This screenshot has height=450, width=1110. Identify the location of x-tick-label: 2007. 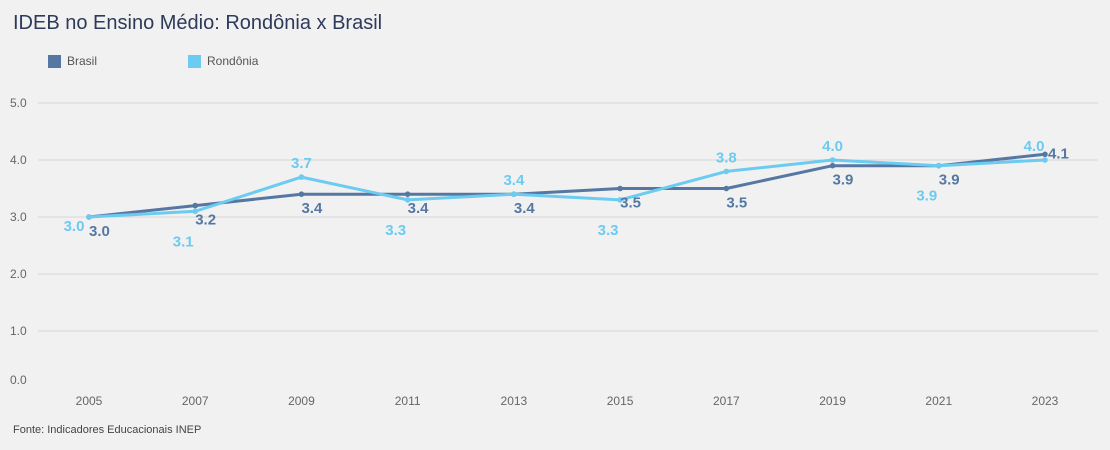
(195, 401).